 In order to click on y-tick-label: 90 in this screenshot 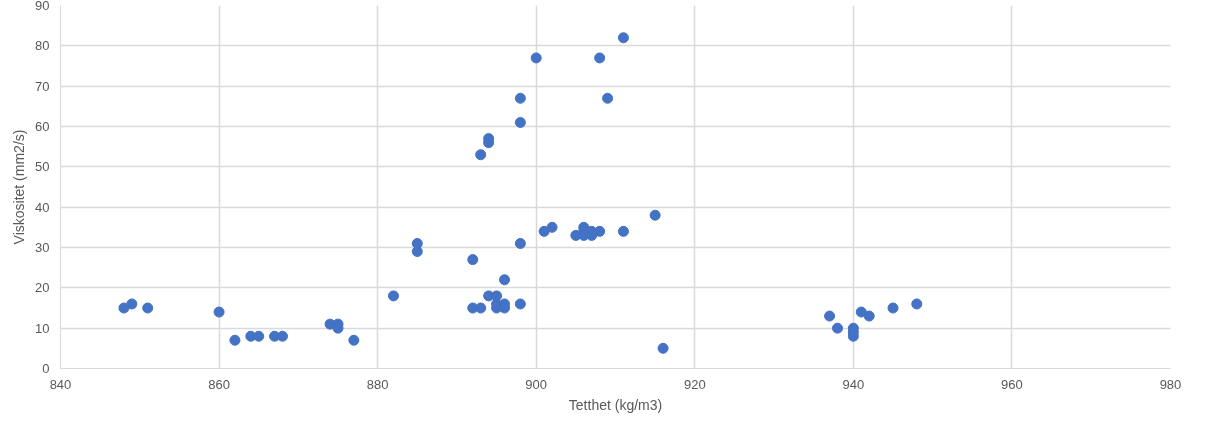, I will do `click(42, 6)`.